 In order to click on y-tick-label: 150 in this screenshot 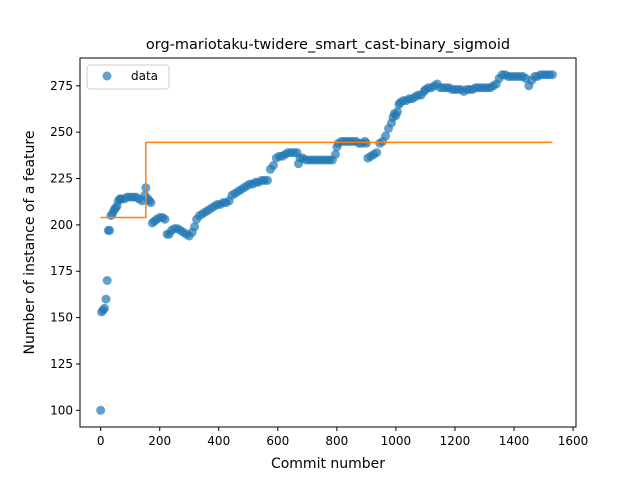, I will do `click(61, 318)`.